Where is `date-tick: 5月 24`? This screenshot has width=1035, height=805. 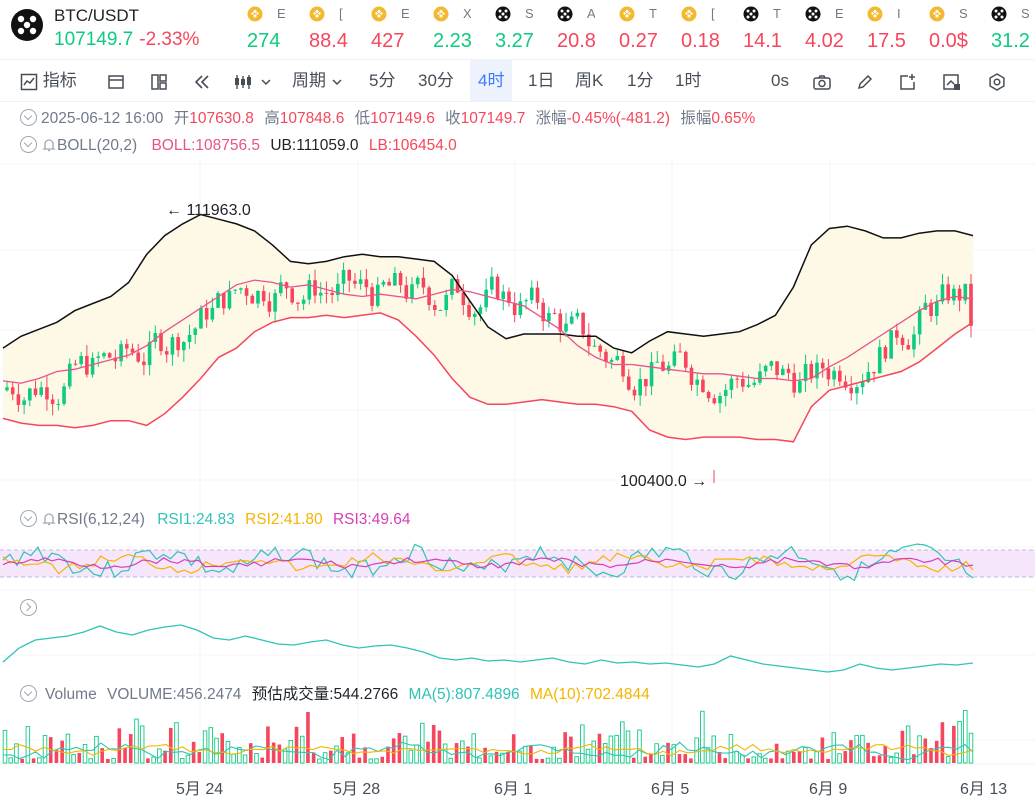 date-tick: 5月 24 is located at coordinates (200, 789).